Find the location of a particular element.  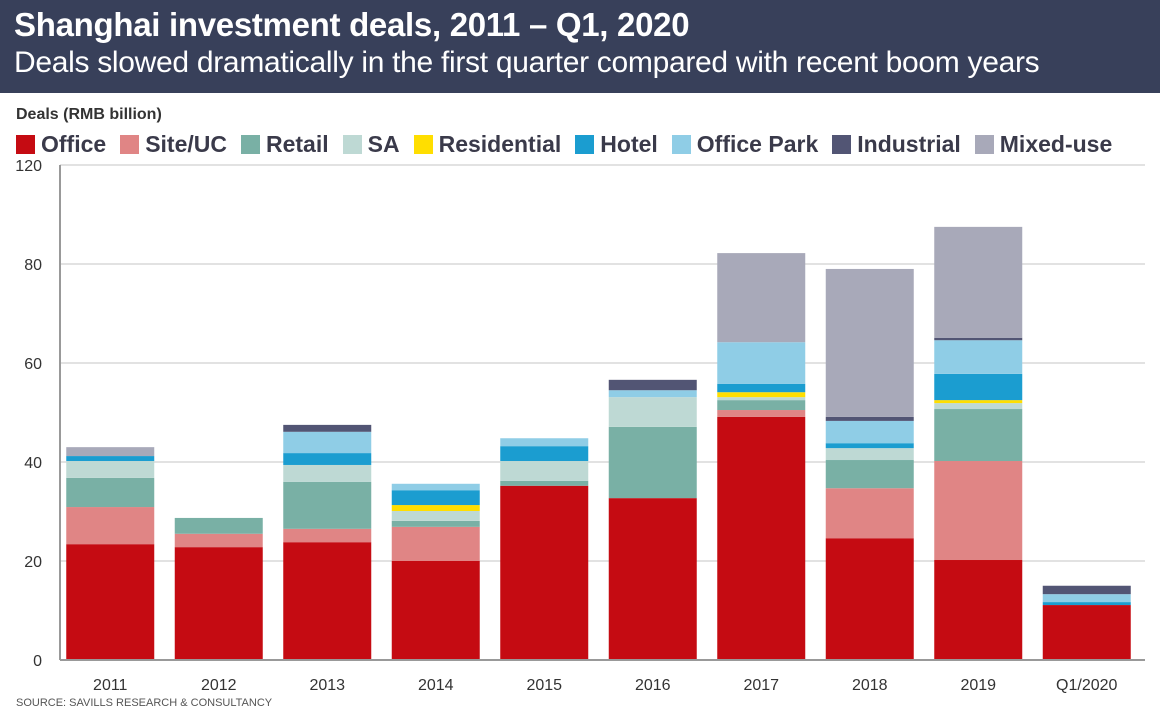

legend-item: Industrial is located at coordinates (896, 144).